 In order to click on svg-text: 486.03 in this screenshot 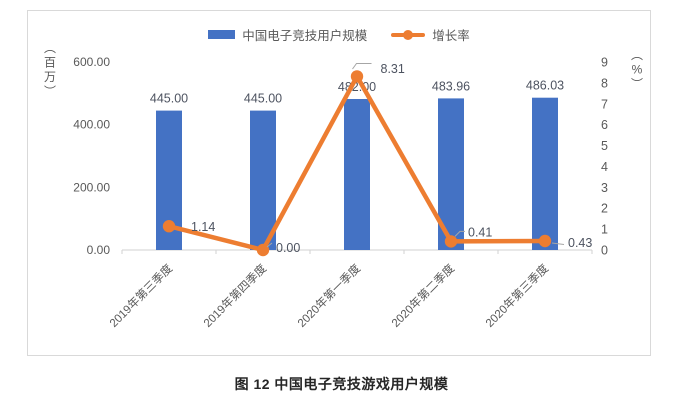, I will do `click(545, 86)`.